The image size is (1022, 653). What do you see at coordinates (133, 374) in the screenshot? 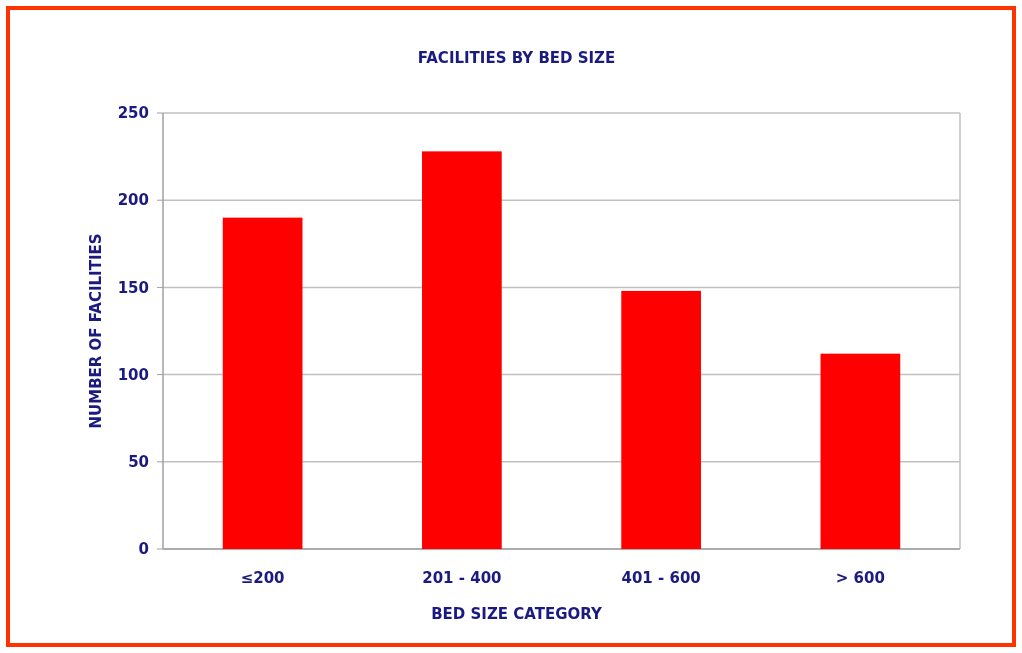
I see `y-tick-label: 100` at bounding box center [133, 374].